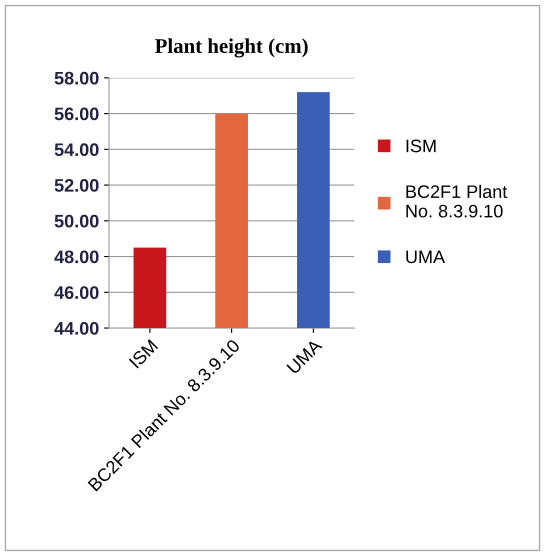 The height and width of the screenshot is (556, 545). Describe the element at coordinates (76, 328) in the screenshot. I see `y-tick-label: 44.00` at that location.